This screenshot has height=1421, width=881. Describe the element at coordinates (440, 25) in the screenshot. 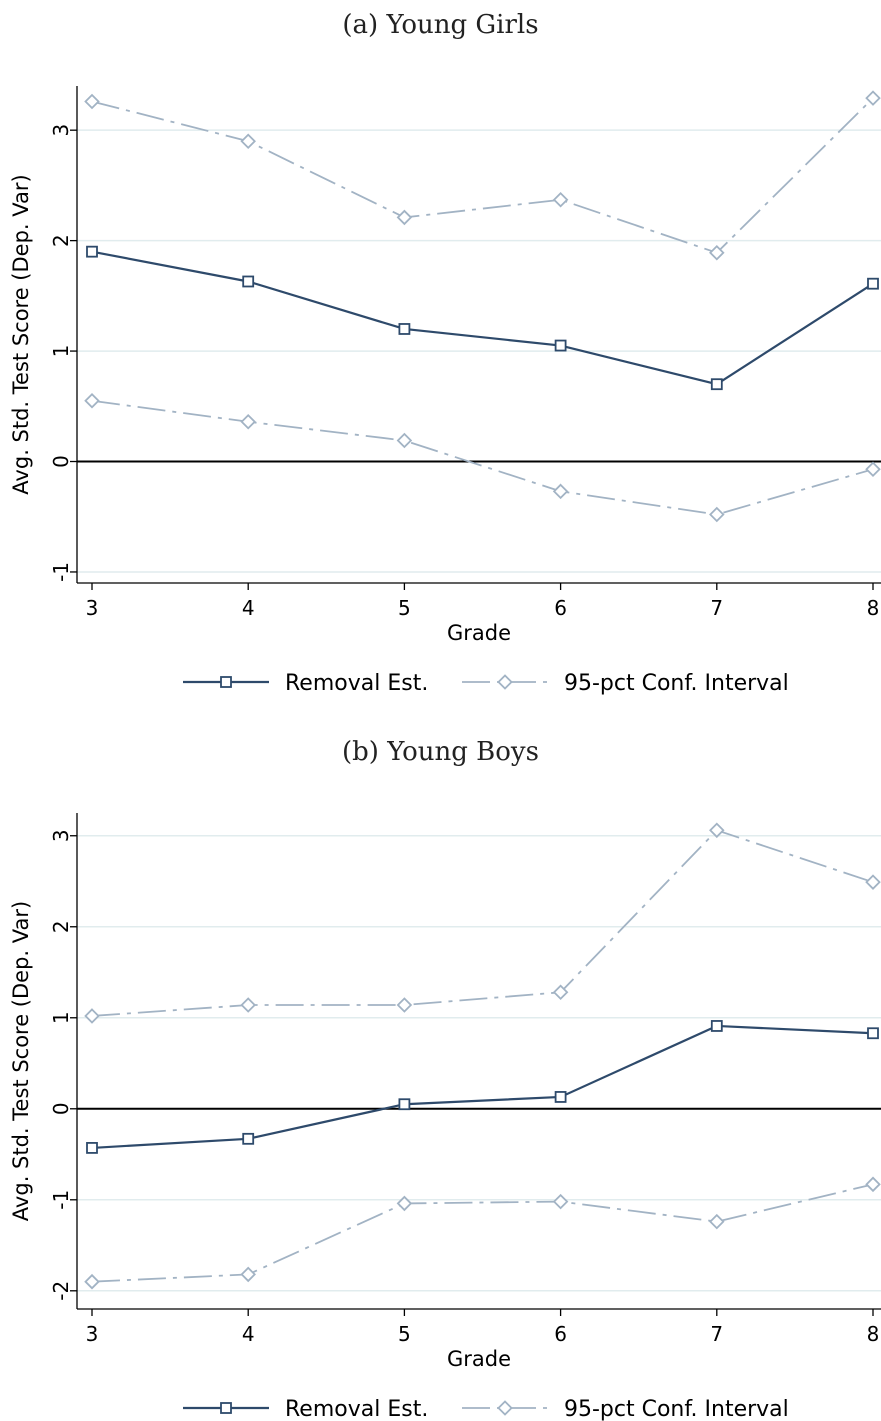

I see `chart-title: (a) Young Girls` at that location.